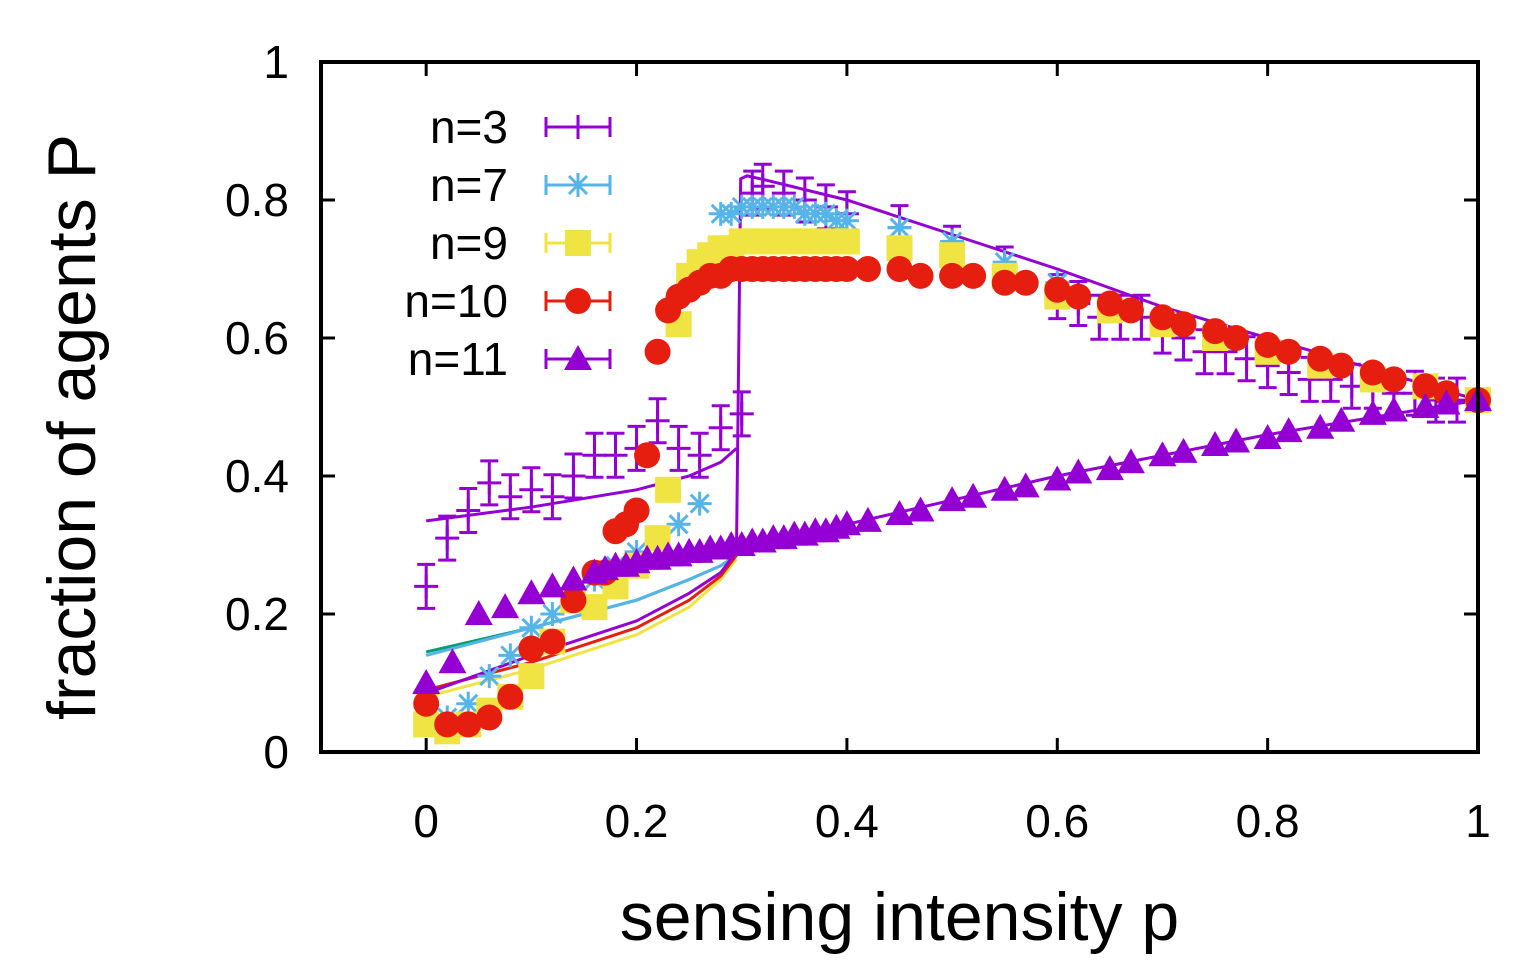 The width and height of the screenshot is (1520, 979). I want to click on theory-line-n=10, so click(581, 623).